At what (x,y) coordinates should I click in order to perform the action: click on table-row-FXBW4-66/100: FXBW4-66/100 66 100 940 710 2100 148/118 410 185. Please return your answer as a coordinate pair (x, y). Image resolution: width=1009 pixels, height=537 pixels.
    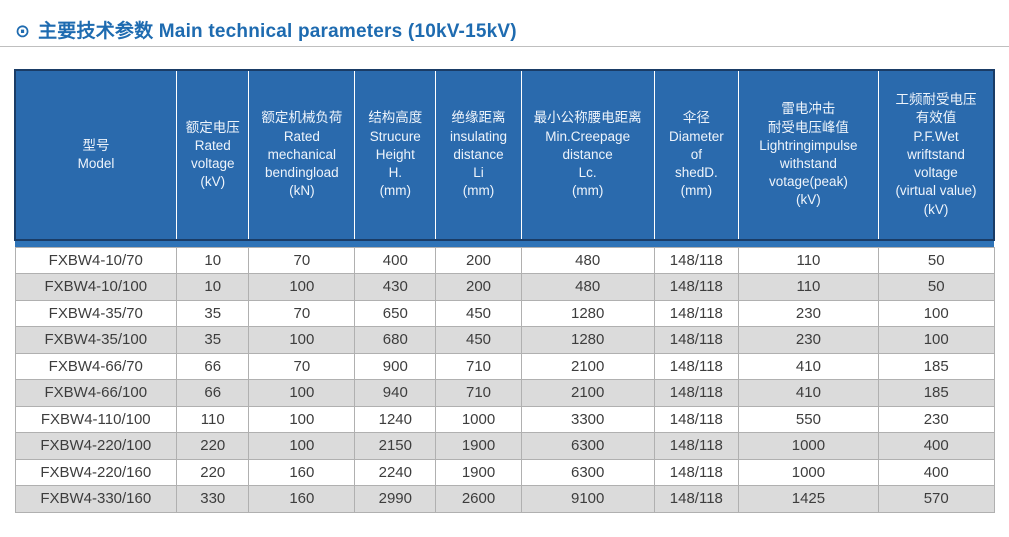
    Looking at the image, I should click on (504, 393).